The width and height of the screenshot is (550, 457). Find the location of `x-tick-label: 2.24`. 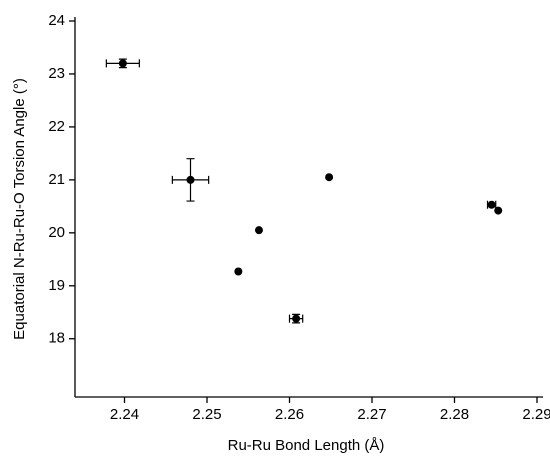

x-tick-label: 2.24 is located at coordinates (124, 414).